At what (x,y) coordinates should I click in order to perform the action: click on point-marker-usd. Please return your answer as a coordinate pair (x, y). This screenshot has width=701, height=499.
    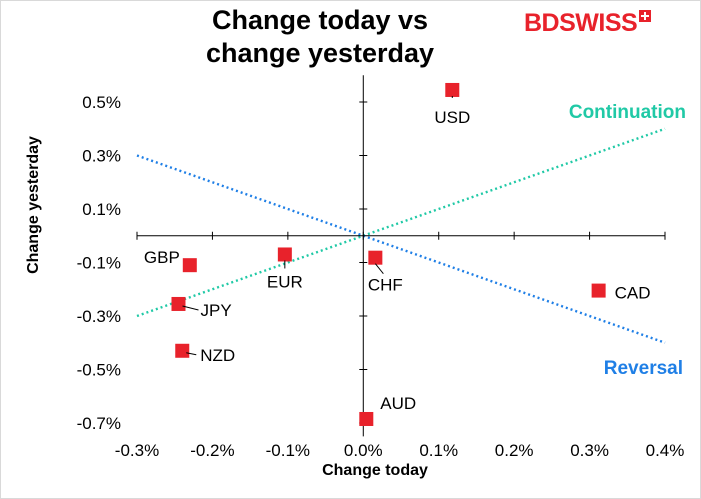
    Looking at the image, I should click on (452, 89).